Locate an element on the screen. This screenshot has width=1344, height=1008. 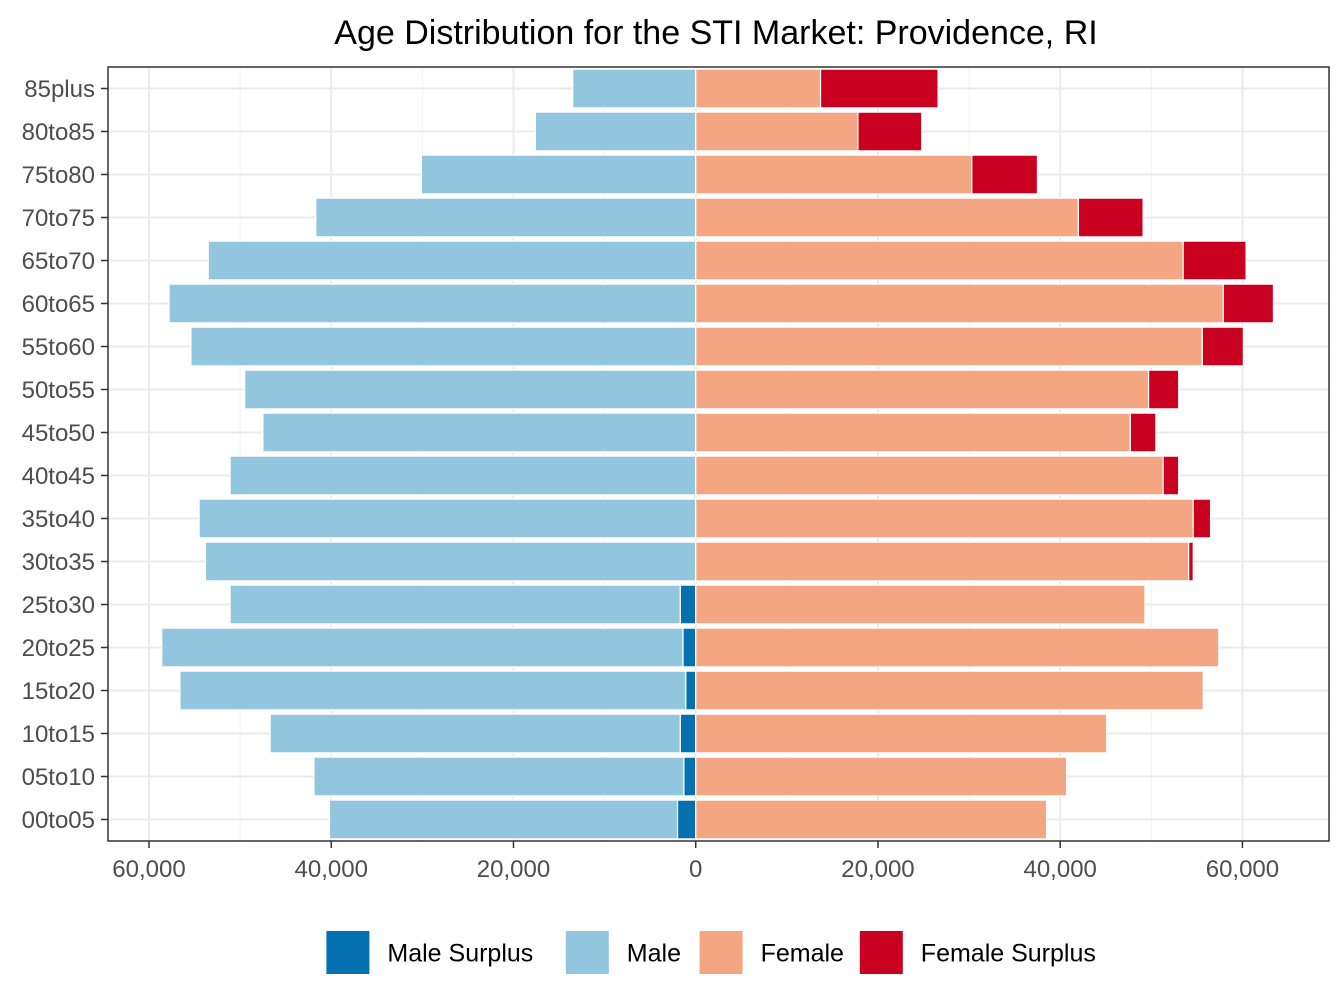
y-tick-label: 70to75 is located at coordinates (58, 218).